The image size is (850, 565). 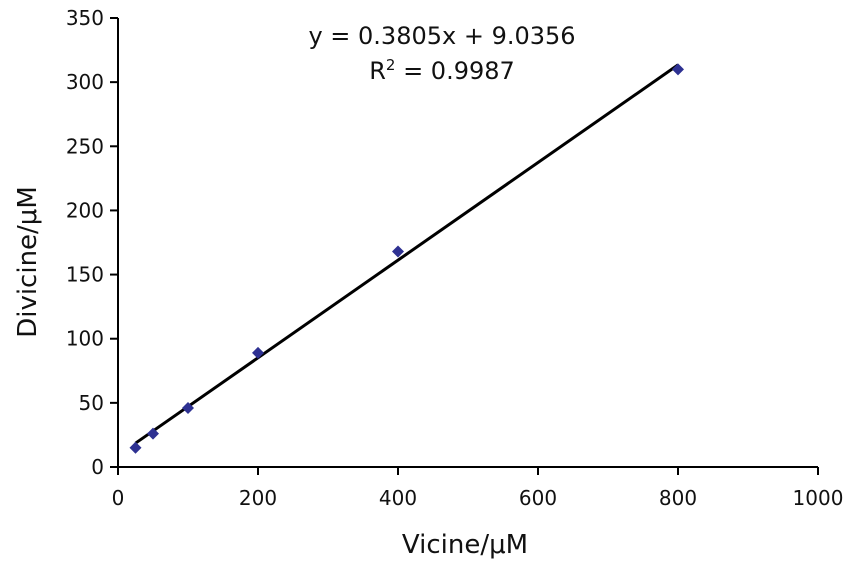 I want to click on x-tick-label: 200, so click(x=258, y=498).